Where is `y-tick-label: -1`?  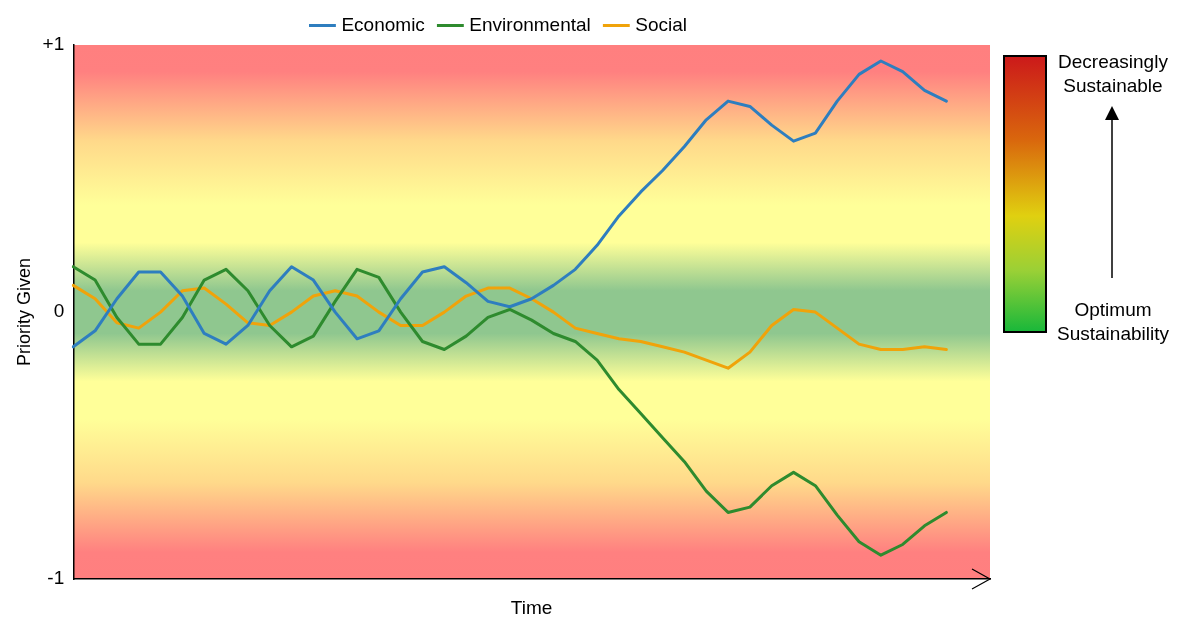
y-tick-label: -1 is located at coordinates (56, 578).